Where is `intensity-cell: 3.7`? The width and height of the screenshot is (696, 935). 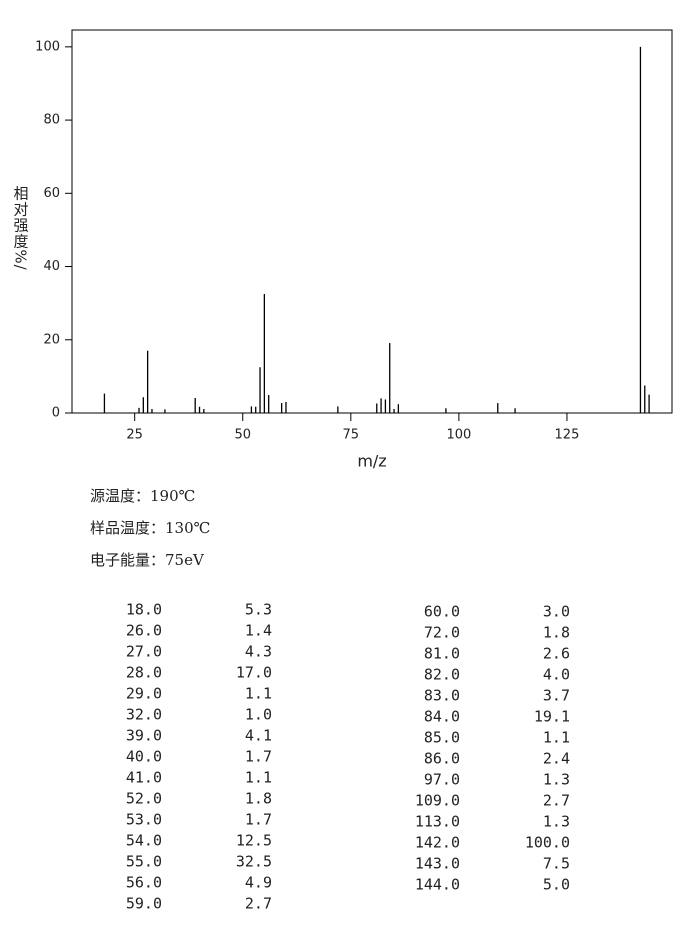 intensity-cell: 3.7 is located at coordinates (556, 696).